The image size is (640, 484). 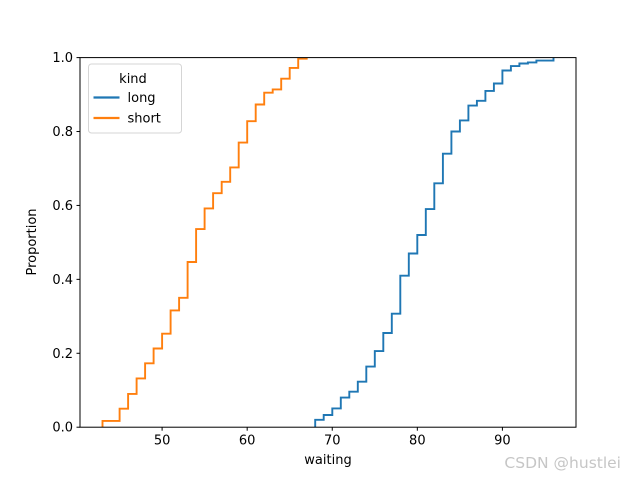 What do you see at coordinates (133, 79) in the screenshot?
I see `legend-title: kind` at bounding box center [133, 79].